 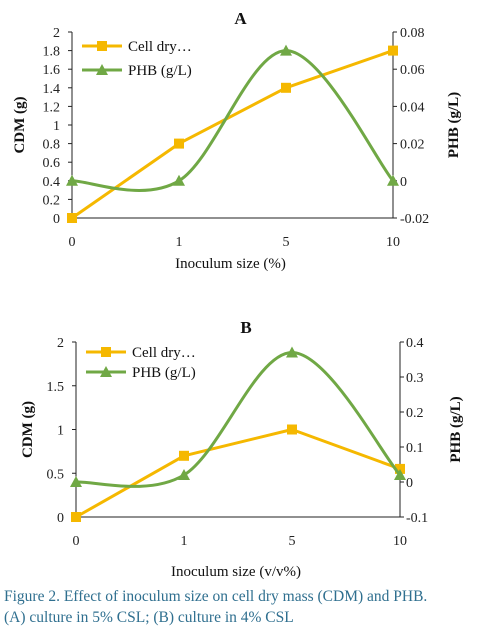 What do you see at coordinates (52, 200) in the screenshot?
I see `left-tick-label: 0.2` at bounding box center [52, 200].